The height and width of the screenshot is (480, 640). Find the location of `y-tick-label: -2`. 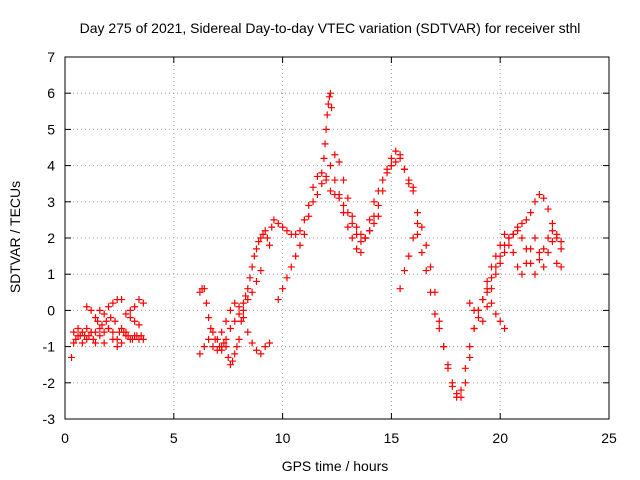

y-tick-label: -2 is located at coordinates (49, 383).